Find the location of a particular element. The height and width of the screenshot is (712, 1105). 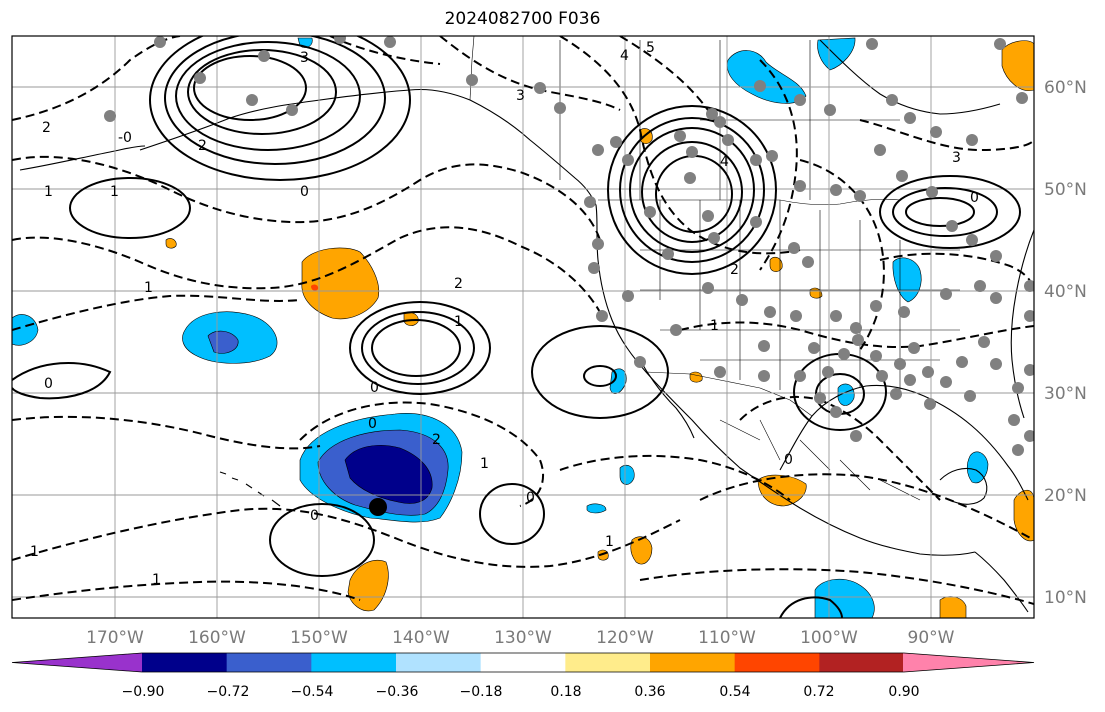

colorbar-tick-label: −0.36 is located at coordinates (397, 692).